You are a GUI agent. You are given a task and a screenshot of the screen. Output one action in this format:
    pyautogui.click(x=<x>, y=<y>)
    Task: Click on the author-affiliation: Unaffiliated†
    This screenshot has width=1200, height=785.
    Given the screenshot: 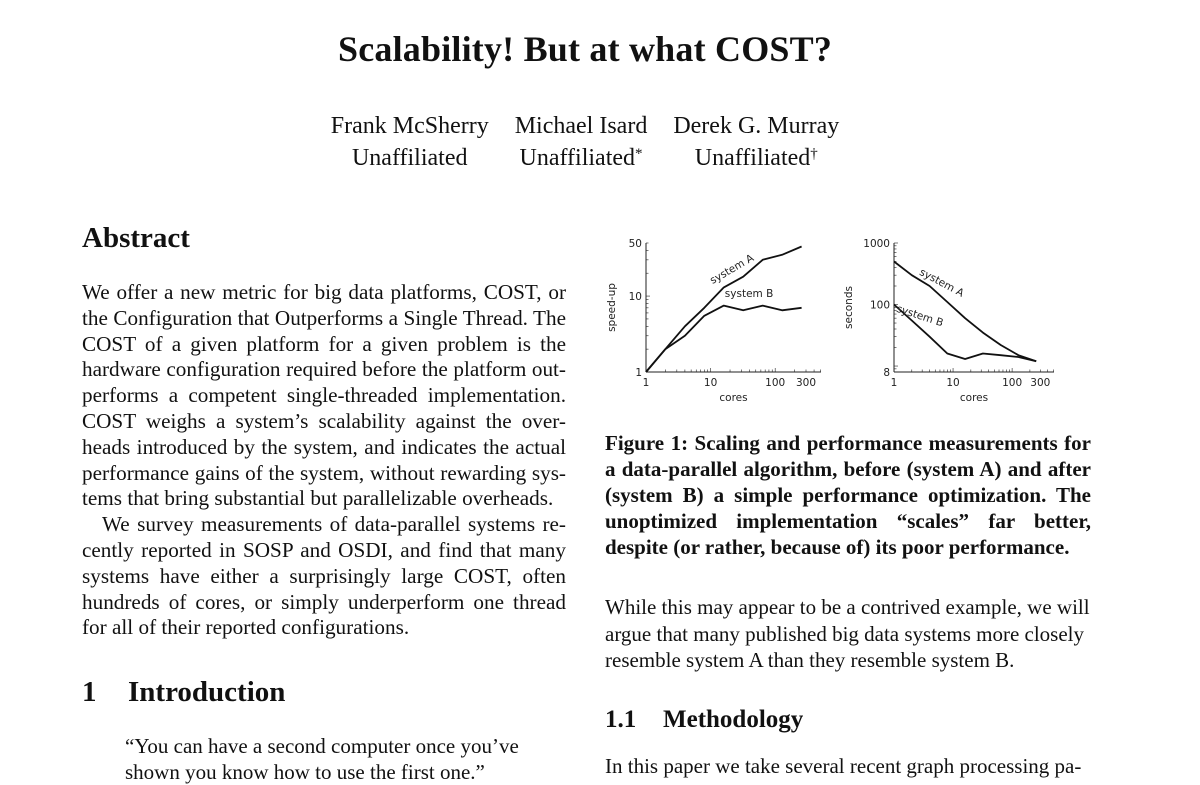 What is the action you would take?
    pyautogui.click(x=756, y=158)
    